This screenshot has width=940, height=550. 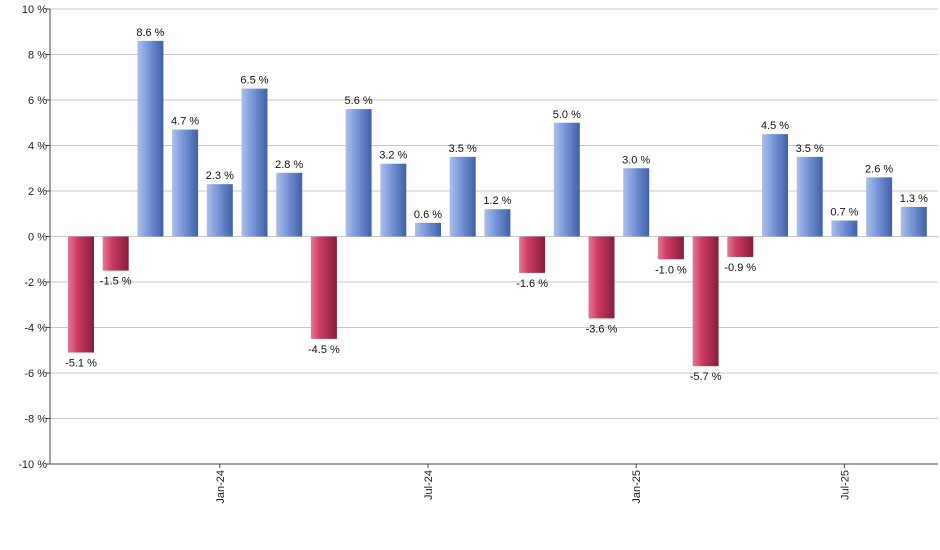 I want to click on bar-value-label: 4.5 %, so click(x=775, y=126).